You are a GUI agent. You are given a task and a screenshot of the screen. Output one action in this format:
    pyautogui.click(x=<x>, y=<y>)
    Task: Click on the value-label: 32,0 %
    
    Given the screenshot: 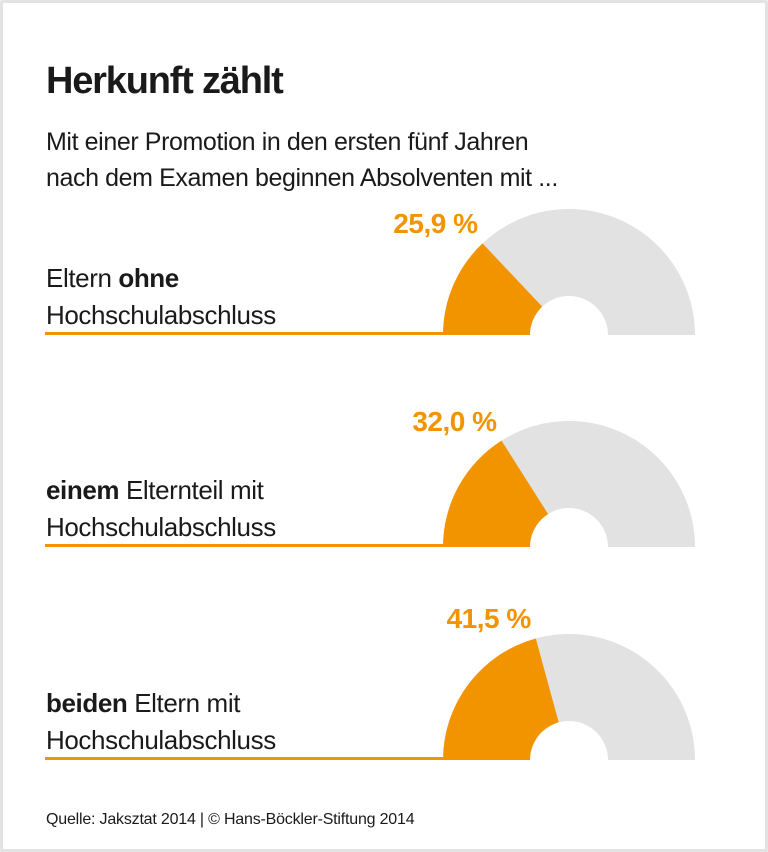 What is the action you would take?
    pyautogui.click(x=454, y=421)
    